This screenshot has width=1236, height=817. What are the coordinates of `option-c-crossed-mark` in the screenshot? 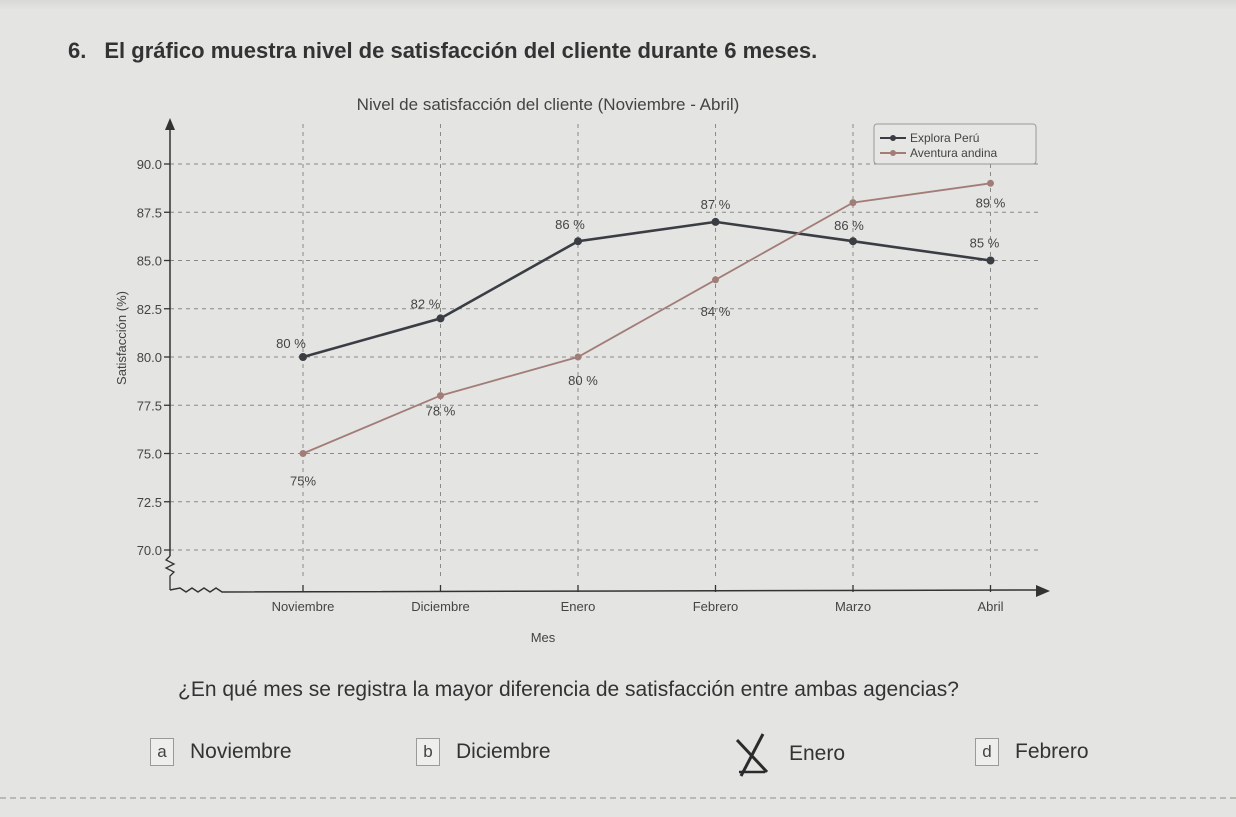 It's located at (753, 754).